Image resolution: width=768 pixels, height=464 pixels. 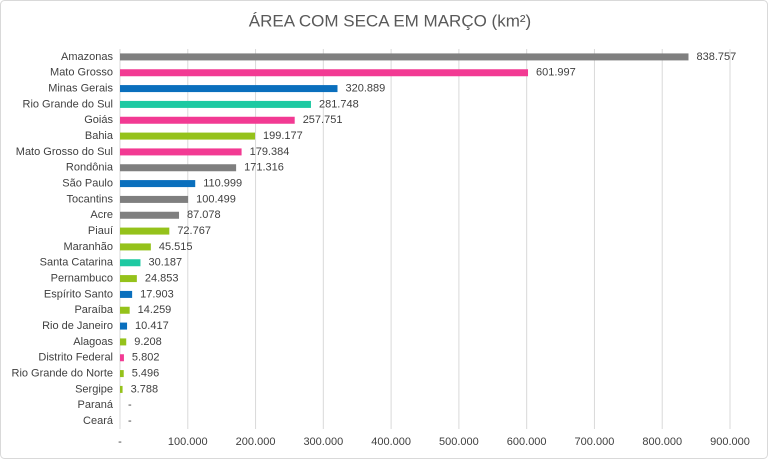 What do you see at coordinates (365, 88) in the screenshot?
I see `data-label: 320.889` at bounding box center [365, 88].